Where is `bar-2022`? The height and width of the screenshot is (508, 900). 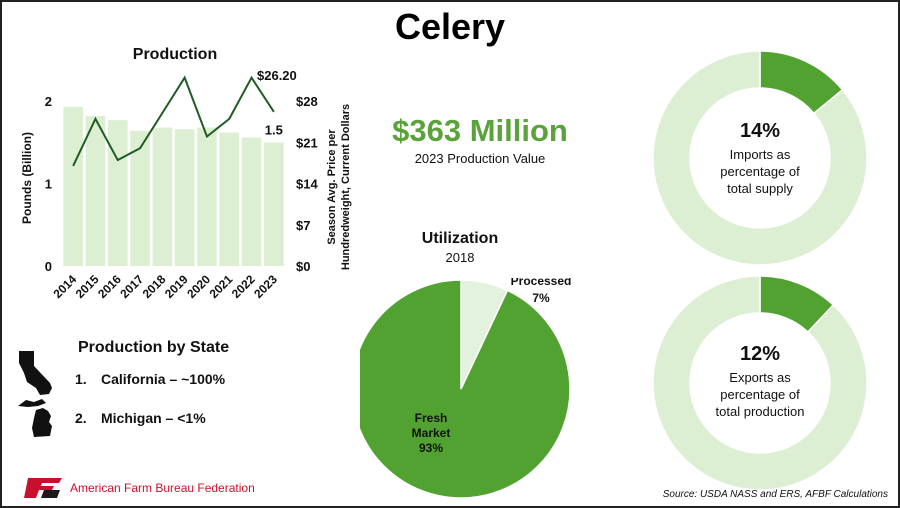
bar-2022 is located at coordinates (251, 201).